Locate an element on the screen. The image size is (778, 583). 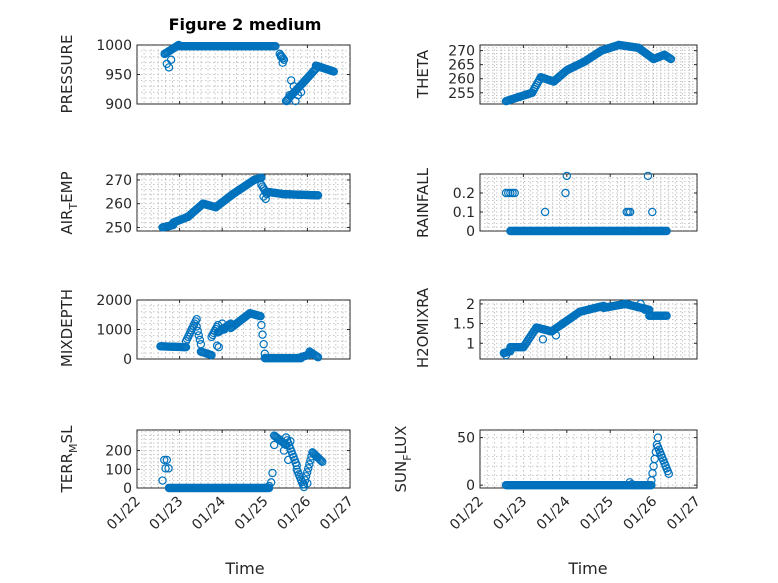
ylabel-sun-flux: SUNFLUX is located at coordinates (403, 459).